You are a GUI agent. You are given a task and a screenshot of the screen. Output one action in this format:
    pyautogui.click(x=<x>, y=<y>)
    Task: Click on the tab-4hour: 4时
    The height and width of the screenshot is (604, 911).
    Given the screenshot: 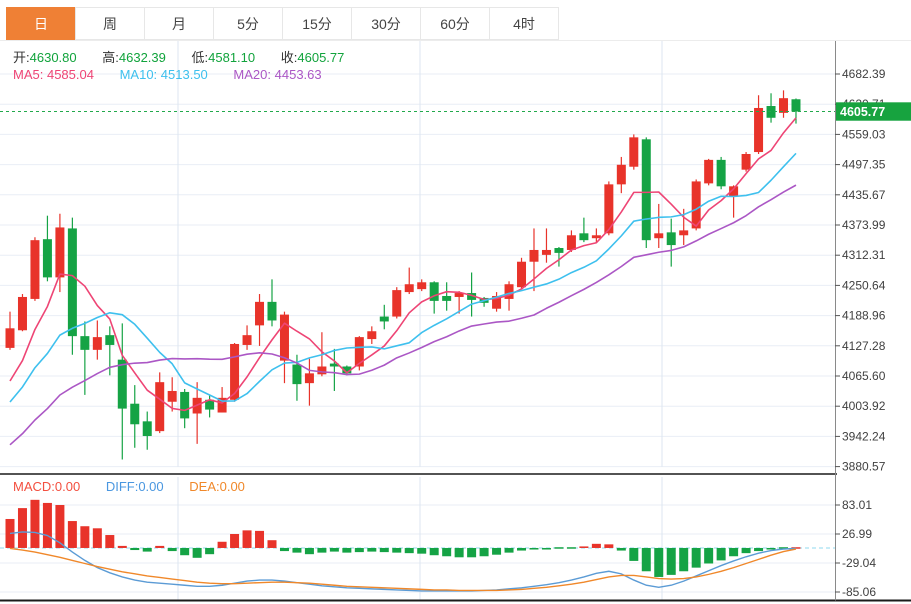 What is the action you would take?
    pyautogui.click(x=524, y=23)
    